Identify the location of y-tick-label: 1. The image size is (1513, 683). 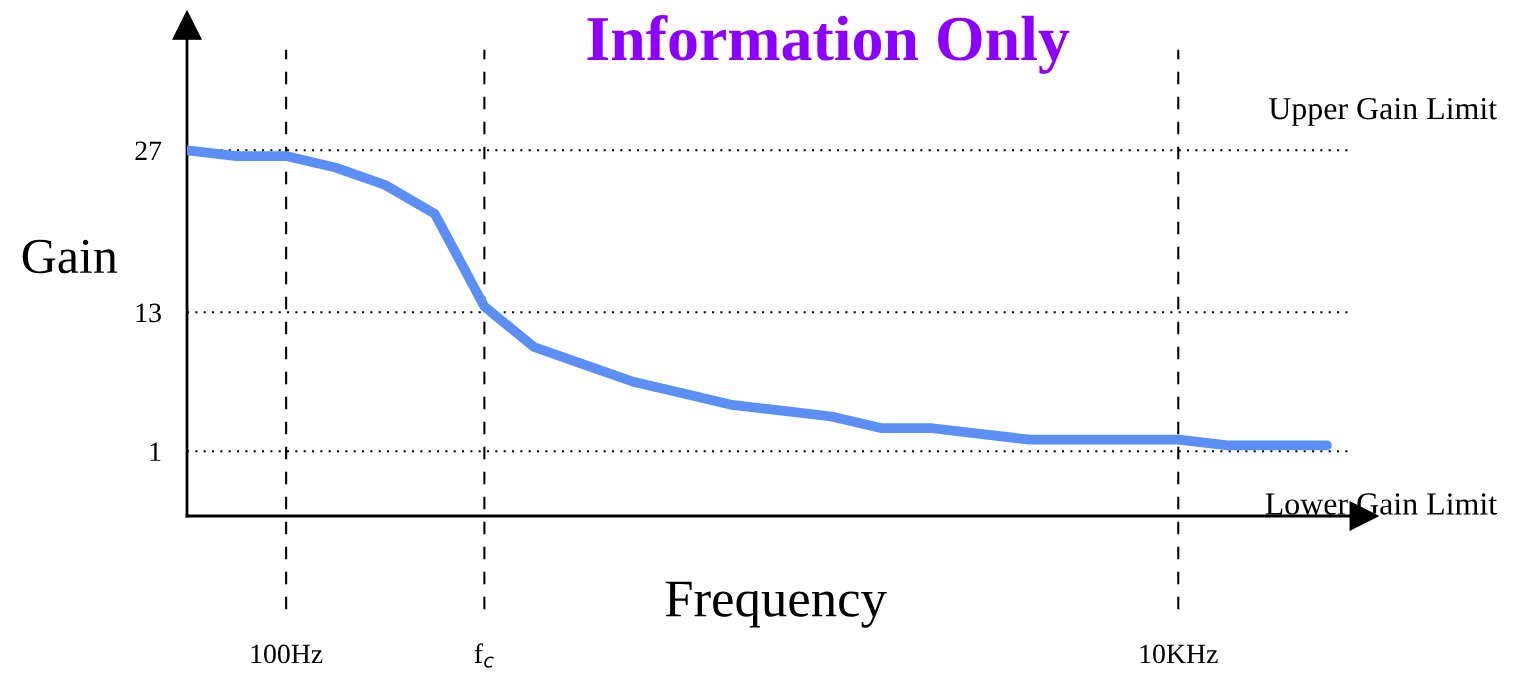
(155, 451).